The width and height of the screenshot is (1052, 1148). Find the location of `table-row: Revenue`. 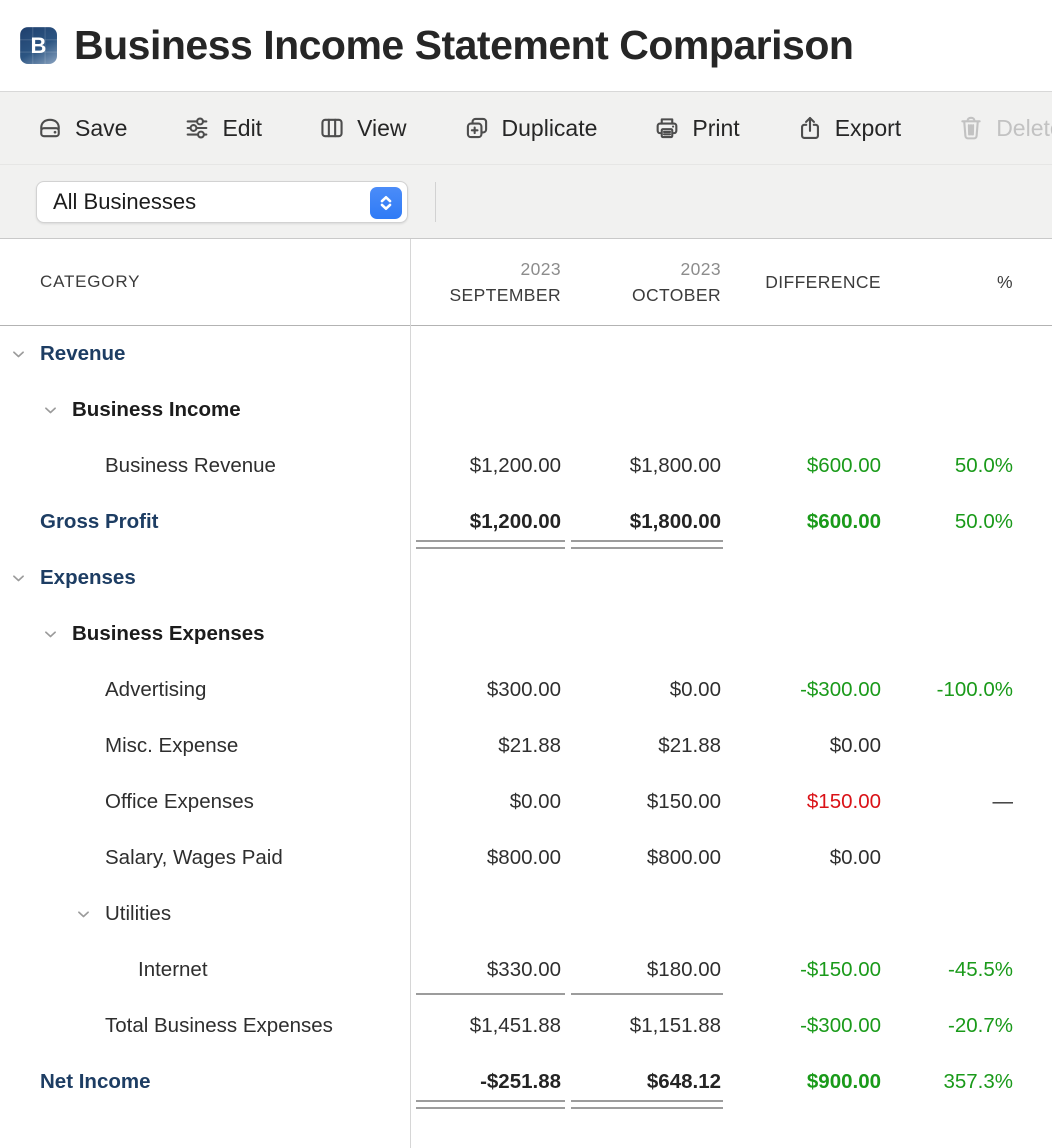

table-row: Revenue is located at coordinates (526, 354).